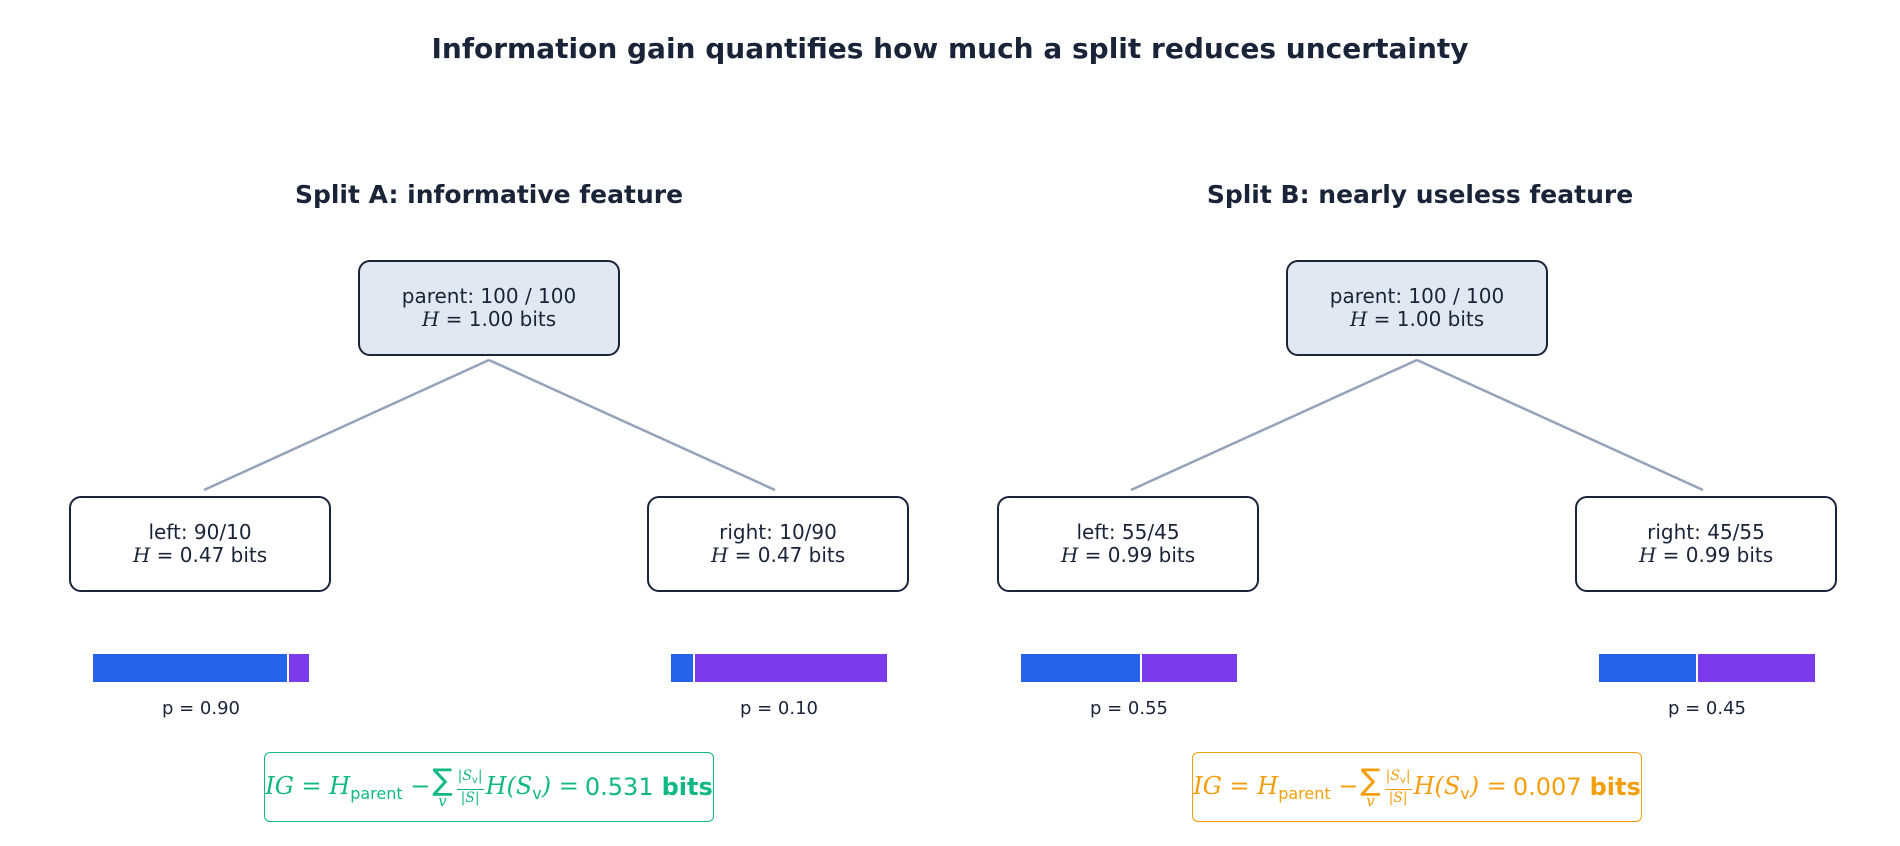  What do you see at coordinates (1547, 787) in the screenshot?
I see `ig-value: 0.007` at bounding box center [1547, 787].